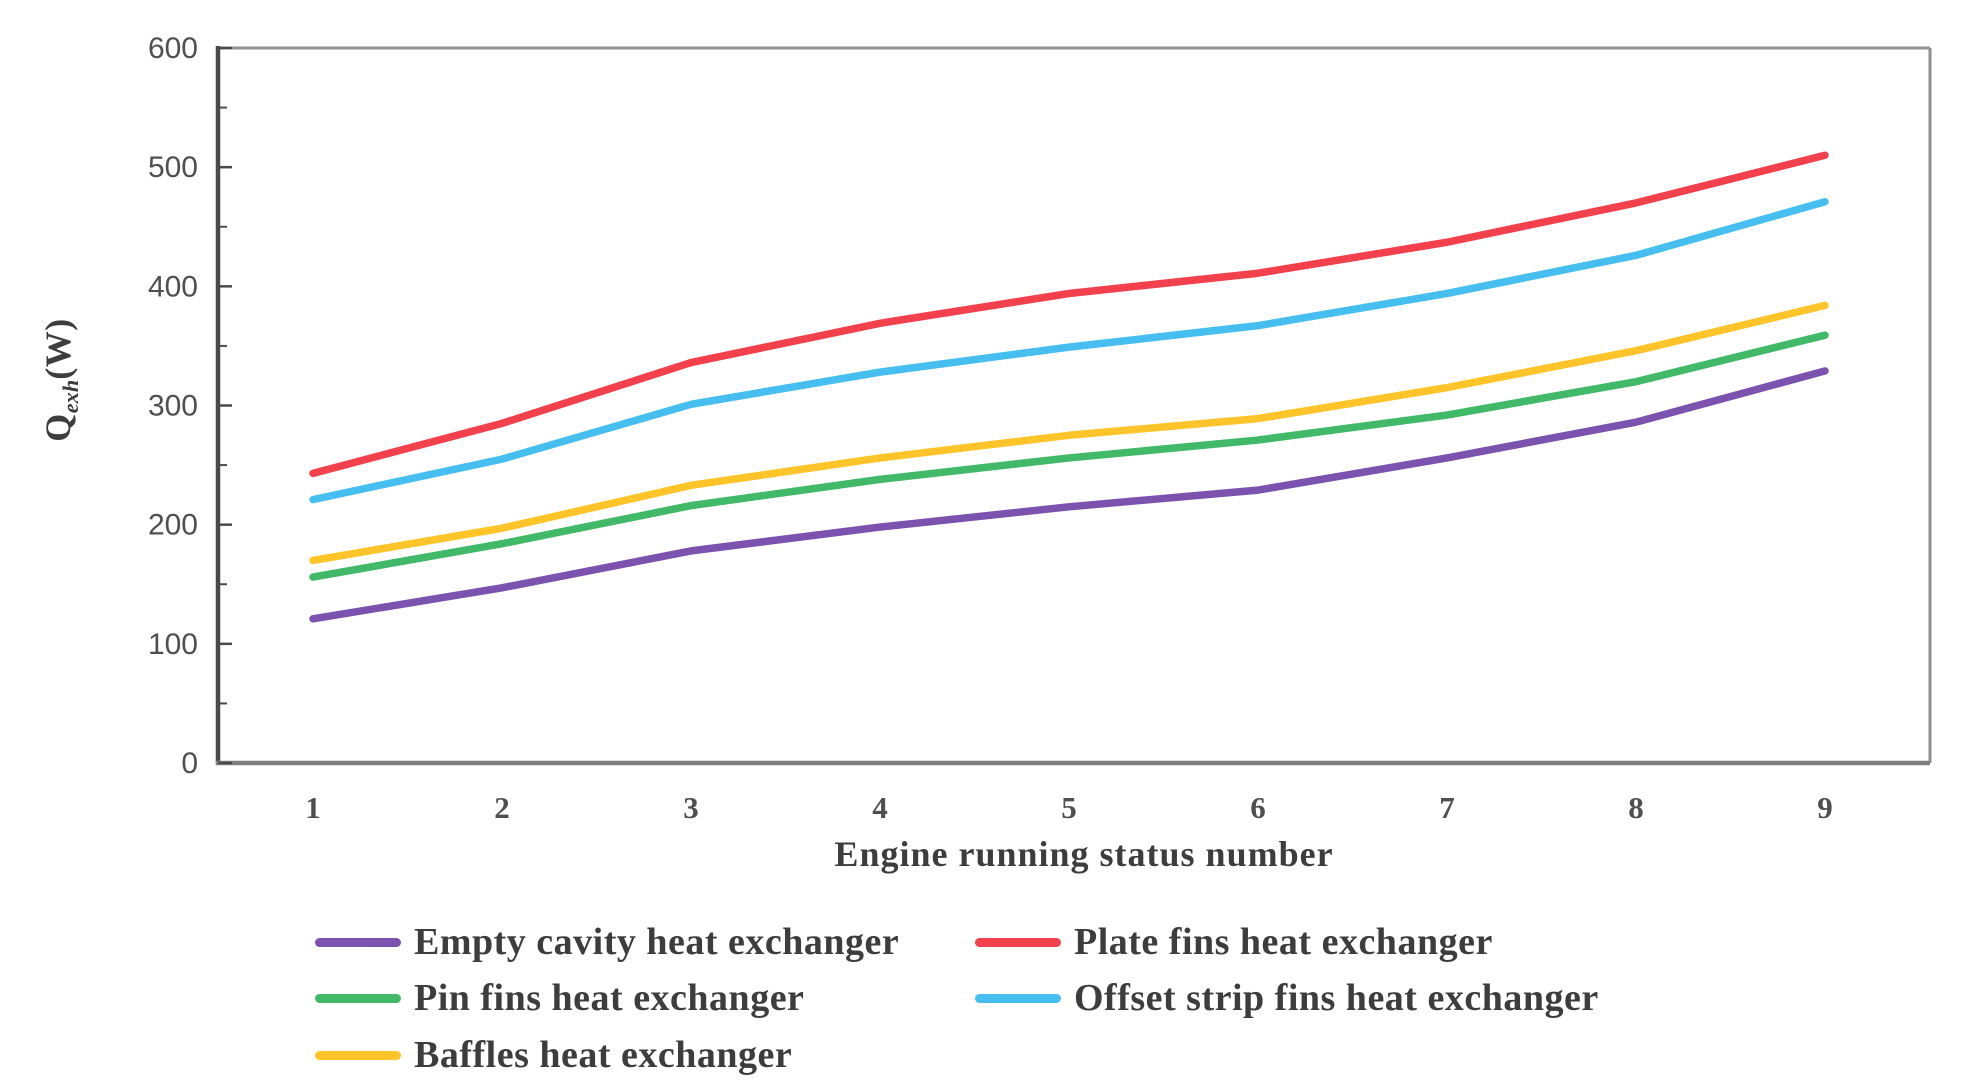  What do you see at coordinates (173, 286) in the screenshot?
I see `y-tick-label-400: 400` at bounding box center [173, 286].